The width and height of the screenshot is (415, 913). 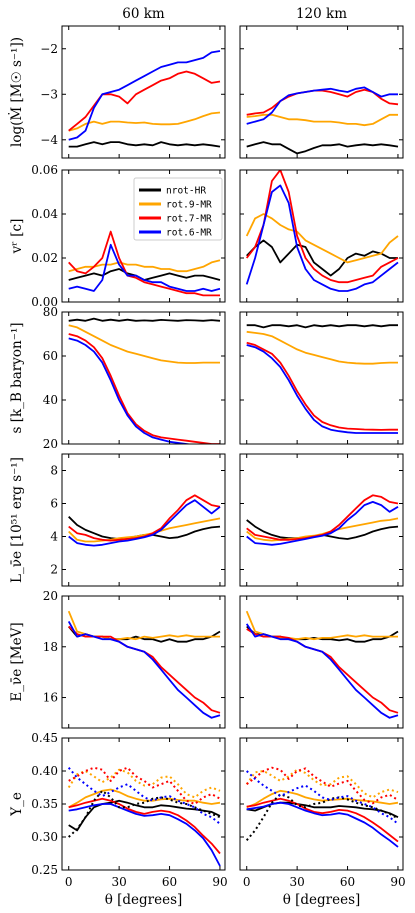 What do you see at coordinates (186, 191) in the screenshot?
I see `legend-label: nrot-HR` at bounding box center [186, 191].